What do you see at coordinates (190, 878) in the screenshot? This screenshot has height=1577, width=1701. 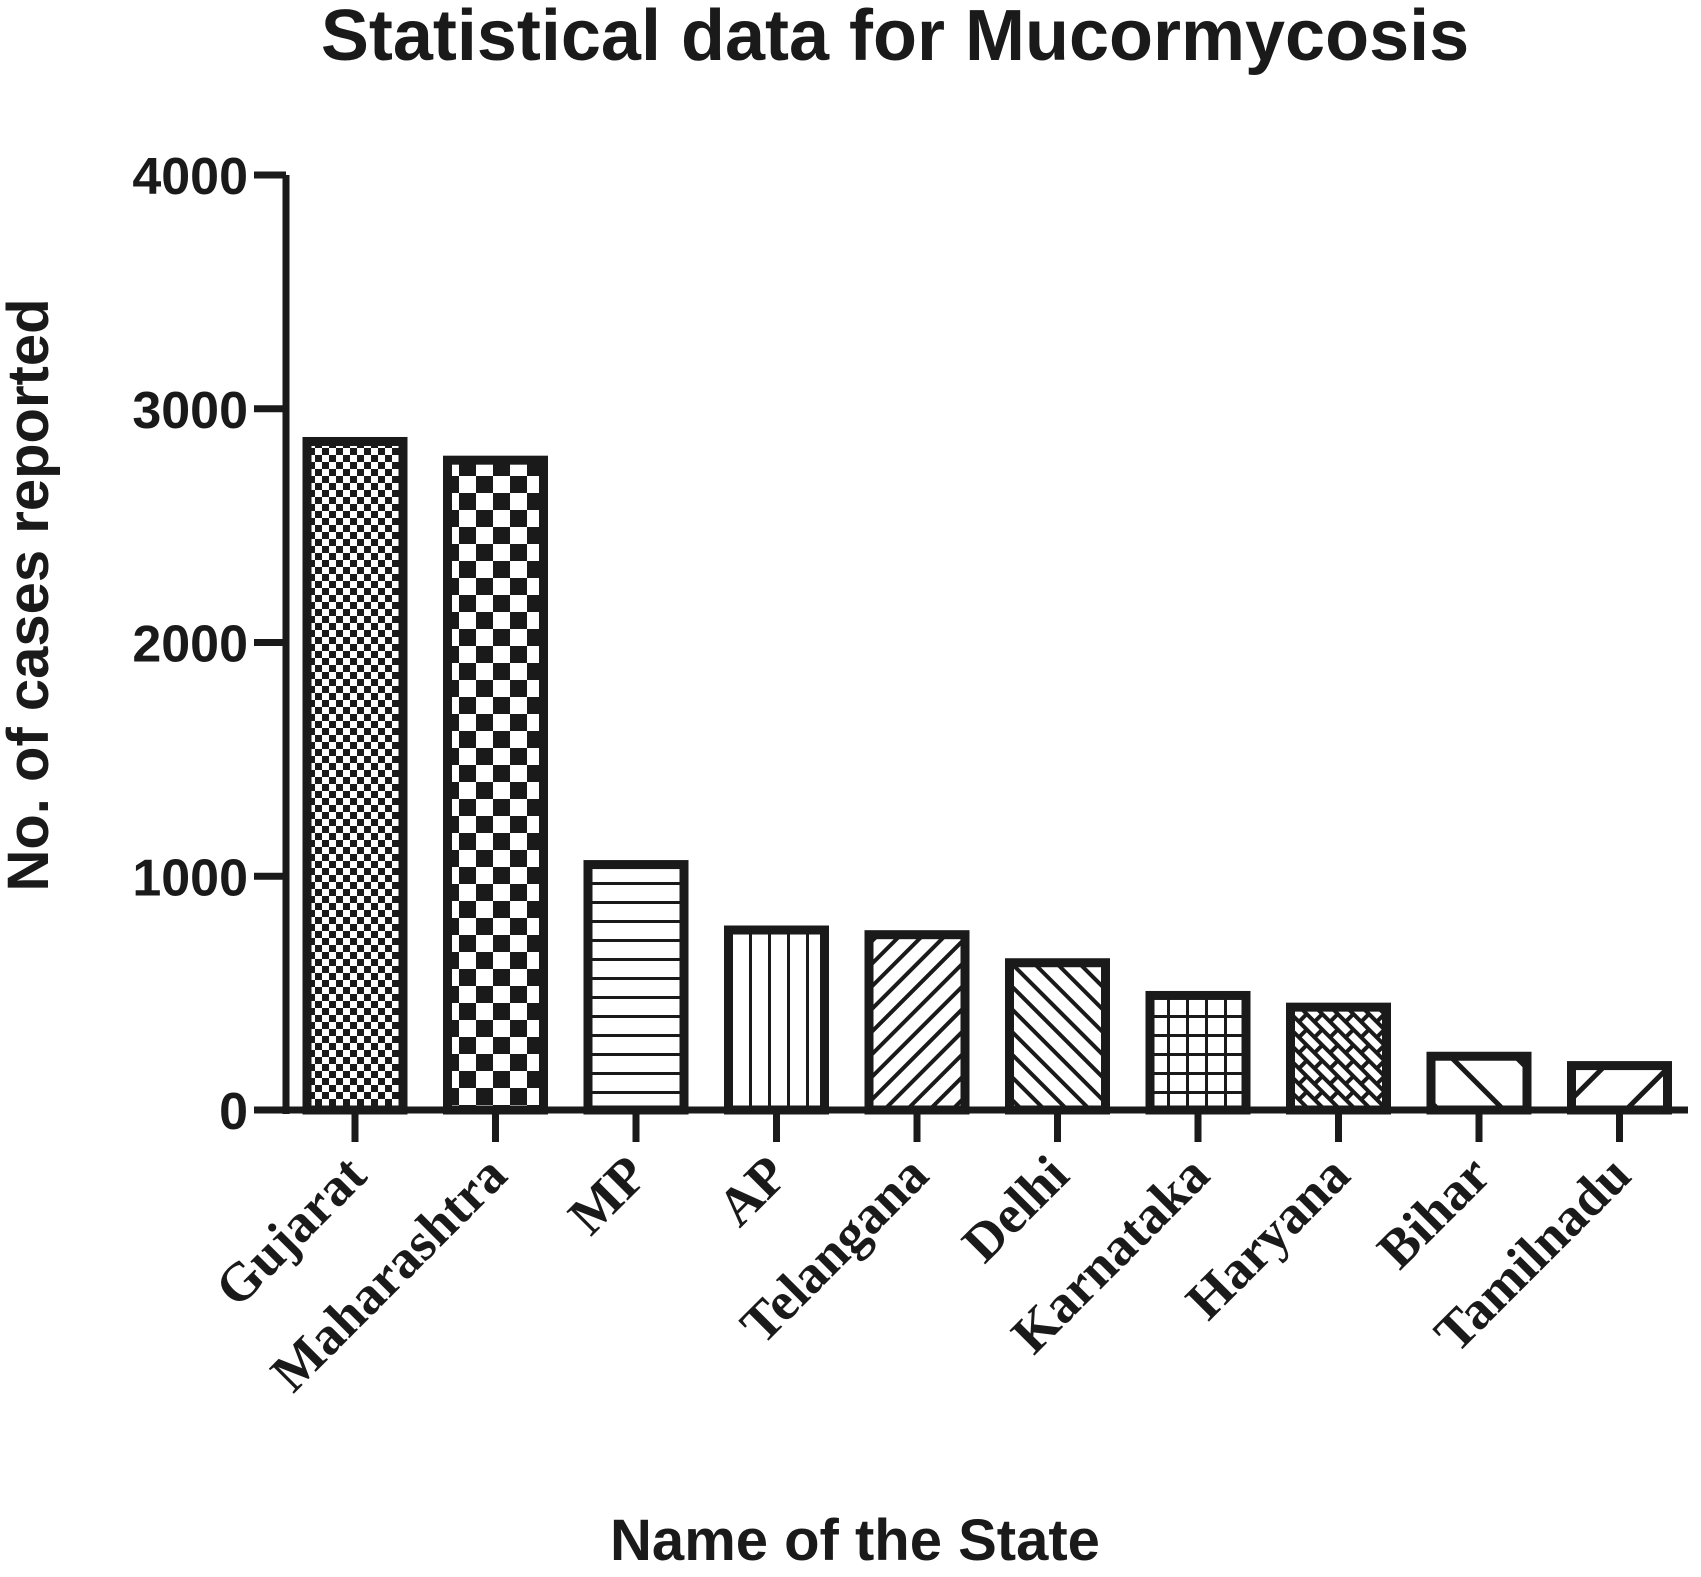 I see `y-tick-label: 1000` at bounding box center [190, 878].